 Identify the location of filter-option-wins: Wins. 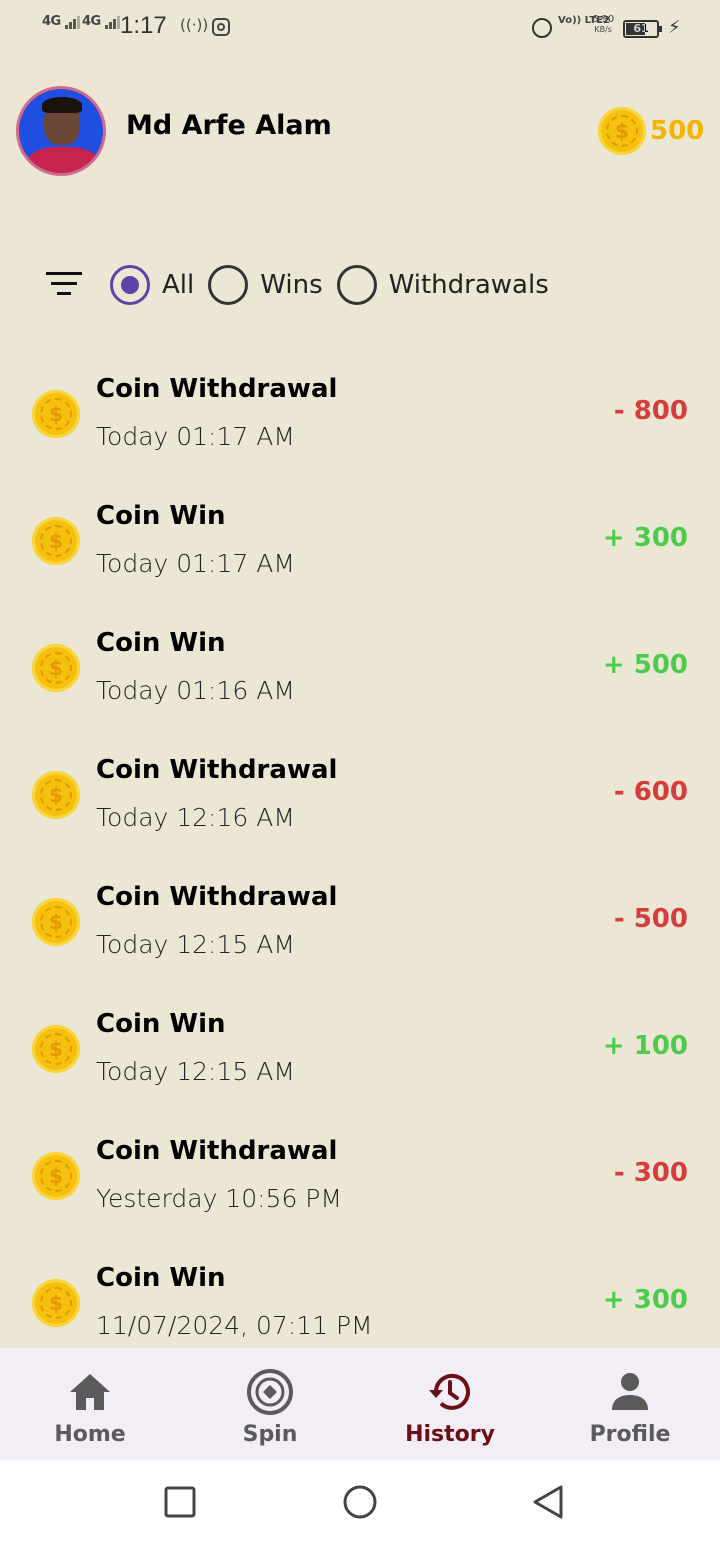
(265, 285).